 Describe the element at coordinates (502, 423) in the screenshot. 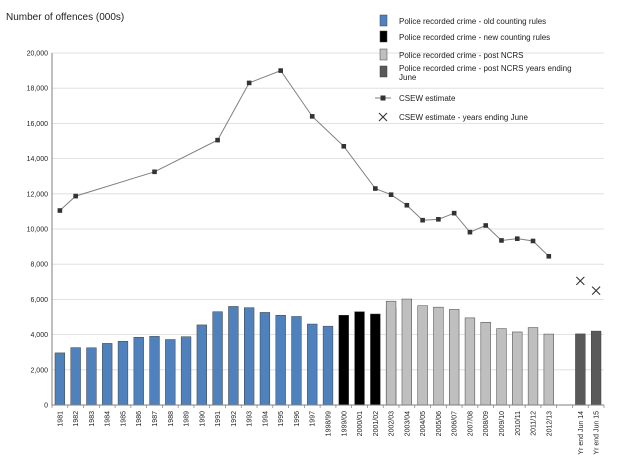

I see `x-tick-label: 2009/10` at that location.